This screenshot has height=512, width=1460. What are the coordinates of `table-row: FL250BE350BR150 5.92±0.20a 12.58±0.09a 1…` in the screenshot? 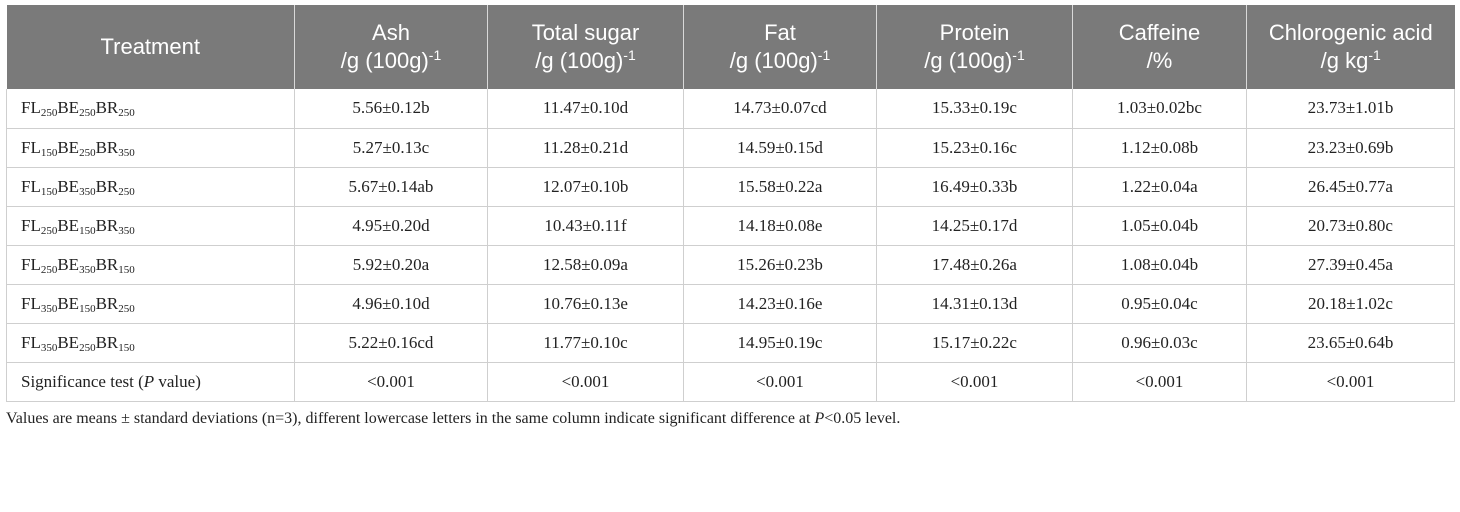 It's located at (730, 265).